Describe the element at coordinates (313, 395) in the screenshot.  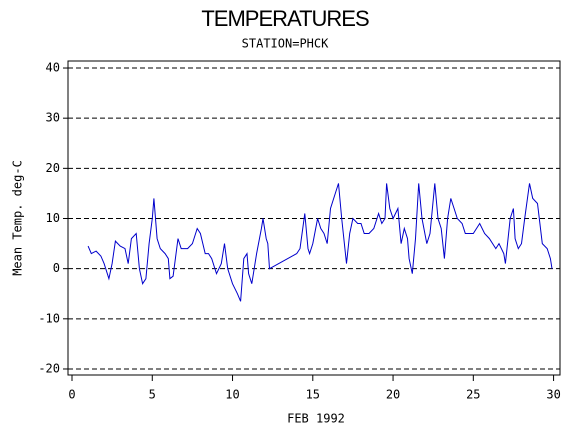
I see `x-tick-label: 15` at that location.